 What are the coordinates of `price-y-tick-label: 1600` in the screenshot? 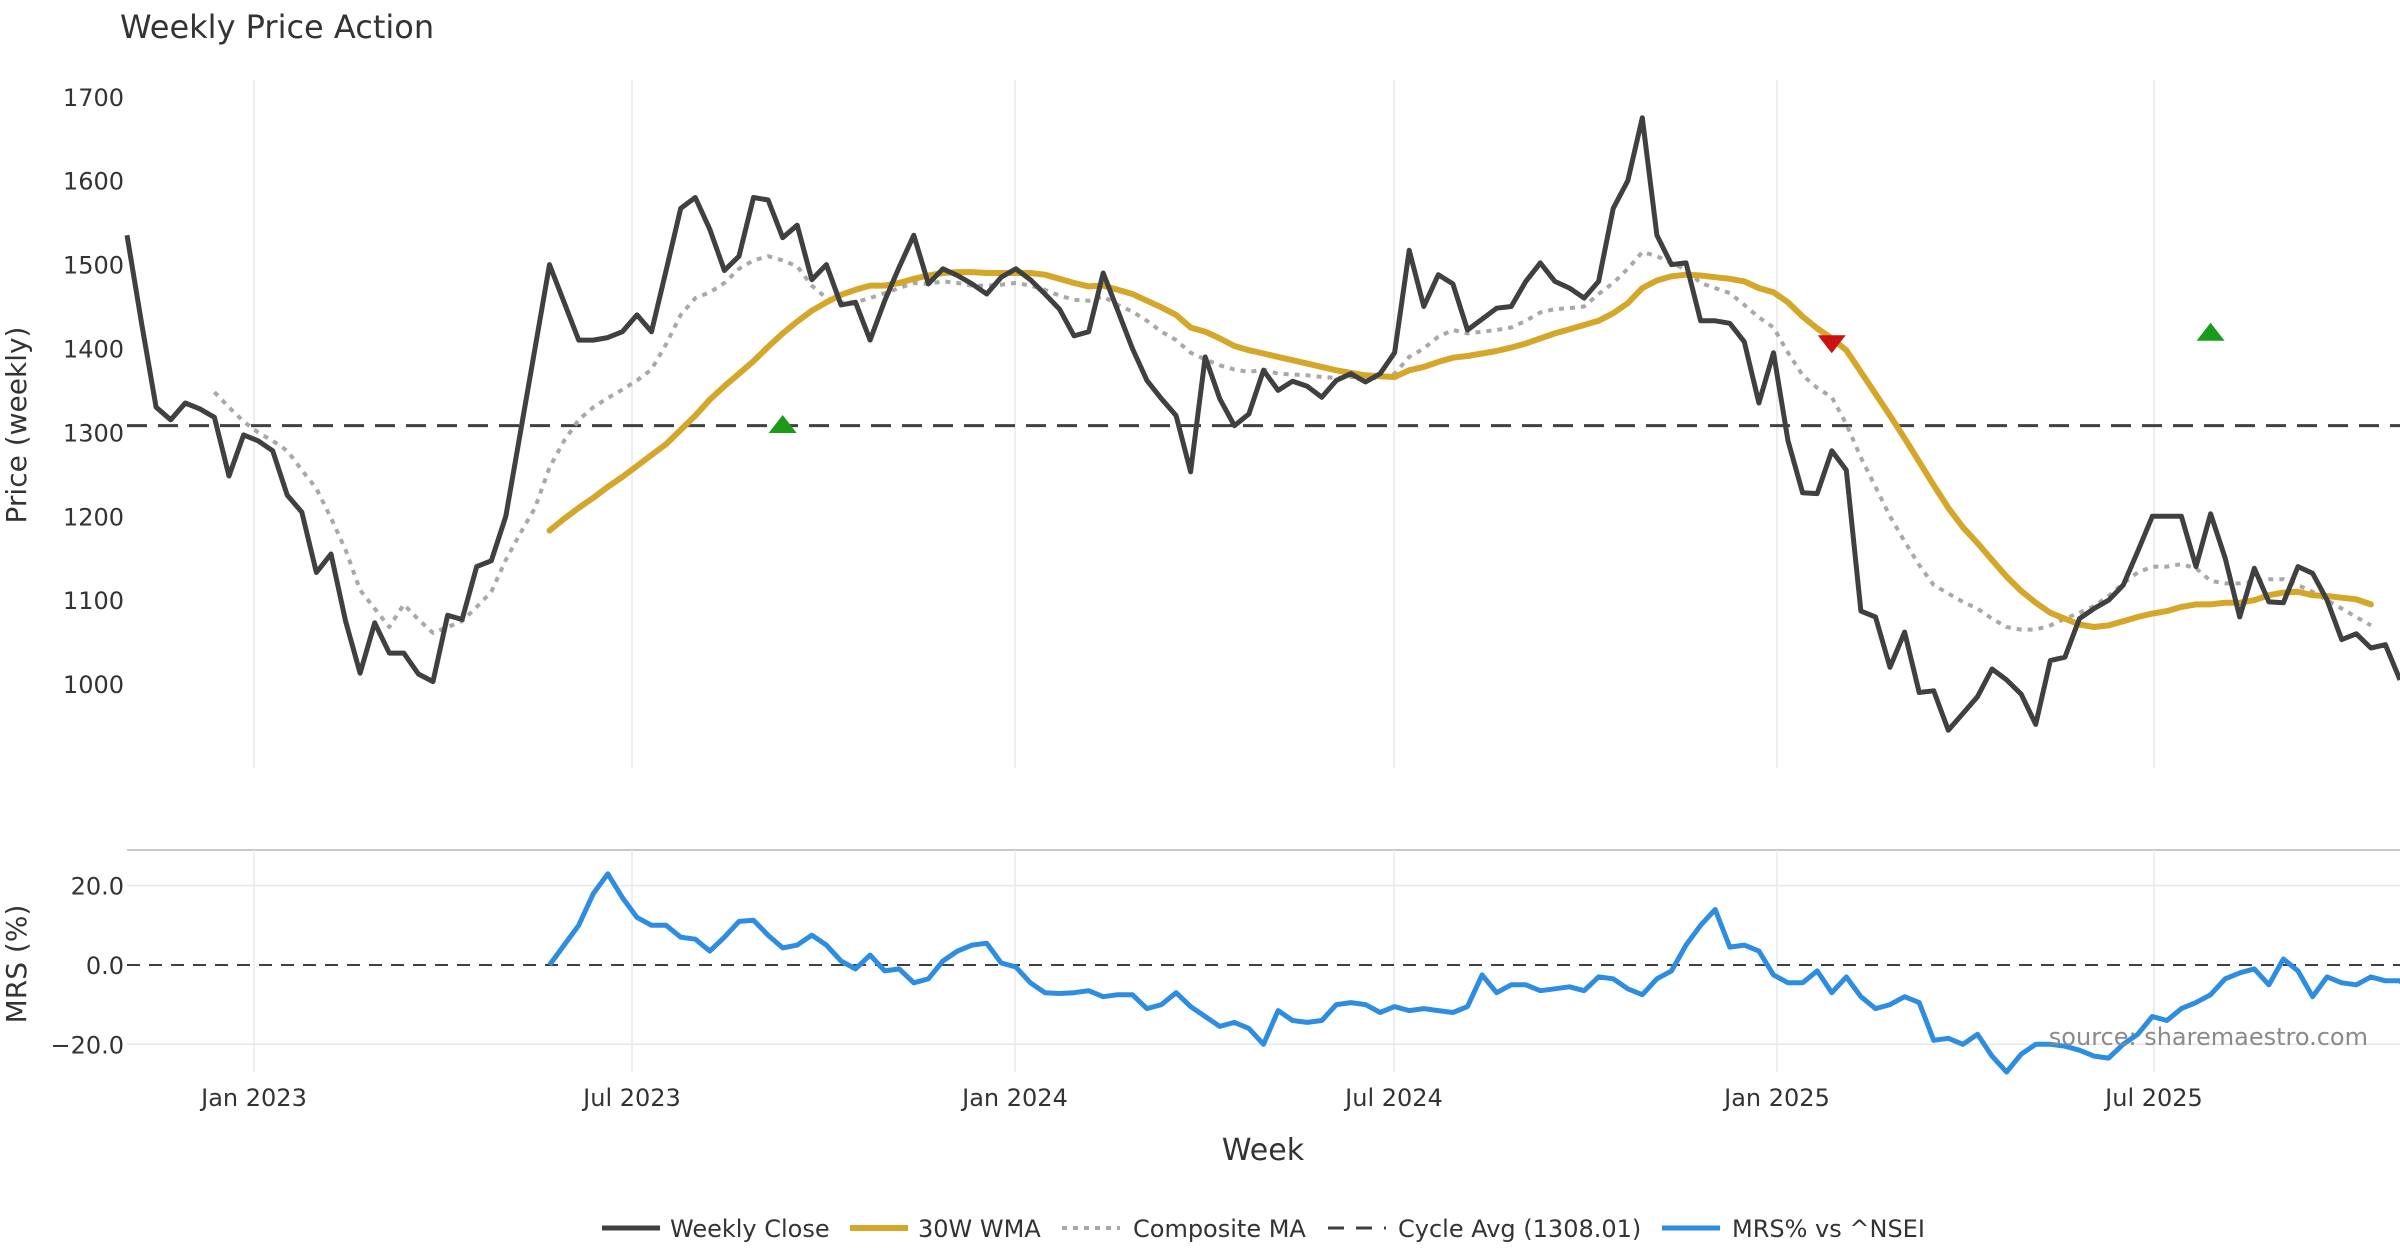 It's located at (93, 182).